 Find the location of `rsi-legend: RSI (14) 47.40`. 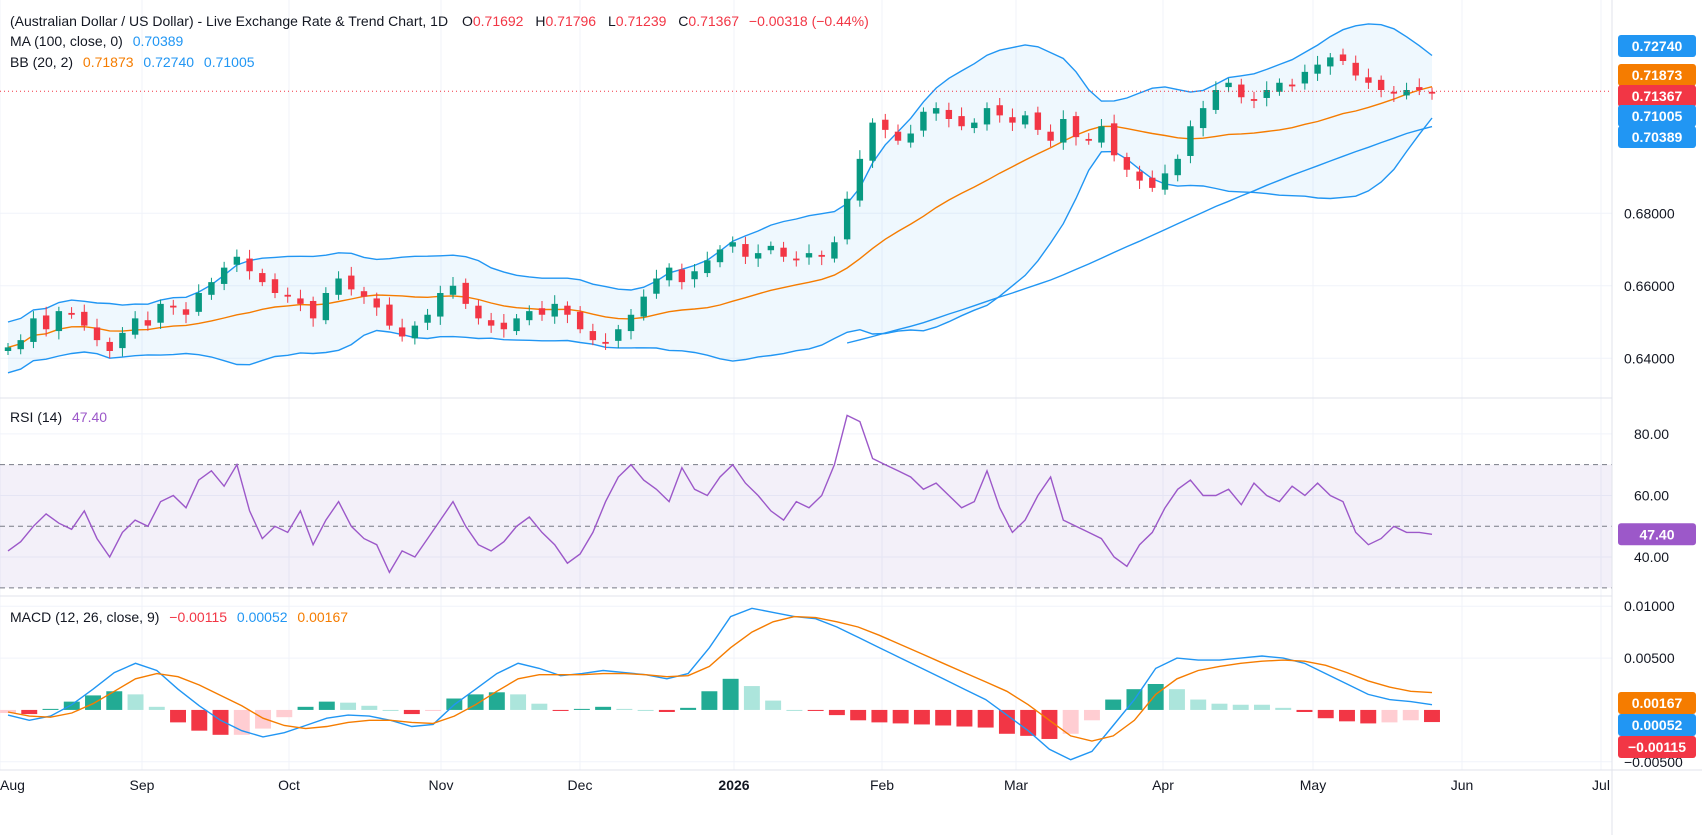

rsi-legend: RSI (14) 47.40 is located at coordinates (58, 417).